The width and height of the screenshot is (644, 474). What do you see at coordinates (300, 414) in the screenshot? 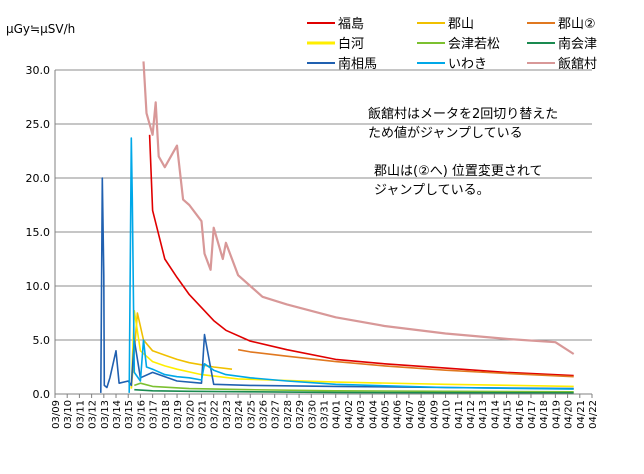
I see `x-tick-label: 03/29` at bounding box center [300, 414].